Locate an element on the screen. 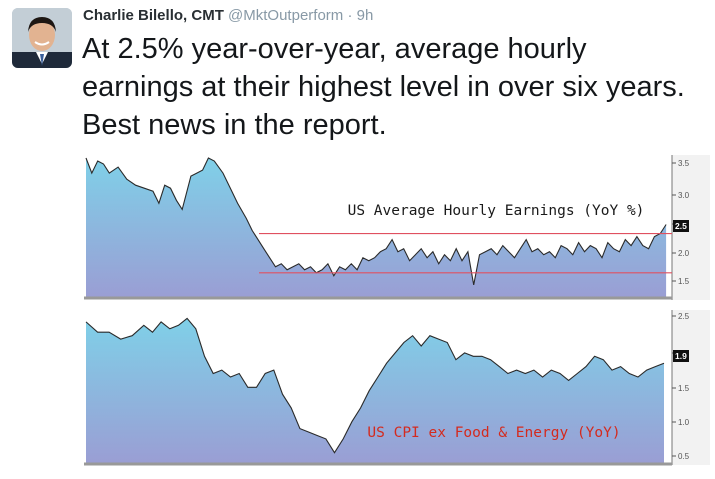 The height and width of the screenshot is (479, 715). cpi-chart-title: US CPI ex Food & Energy (YoY) is located at coordinates (493, 433).